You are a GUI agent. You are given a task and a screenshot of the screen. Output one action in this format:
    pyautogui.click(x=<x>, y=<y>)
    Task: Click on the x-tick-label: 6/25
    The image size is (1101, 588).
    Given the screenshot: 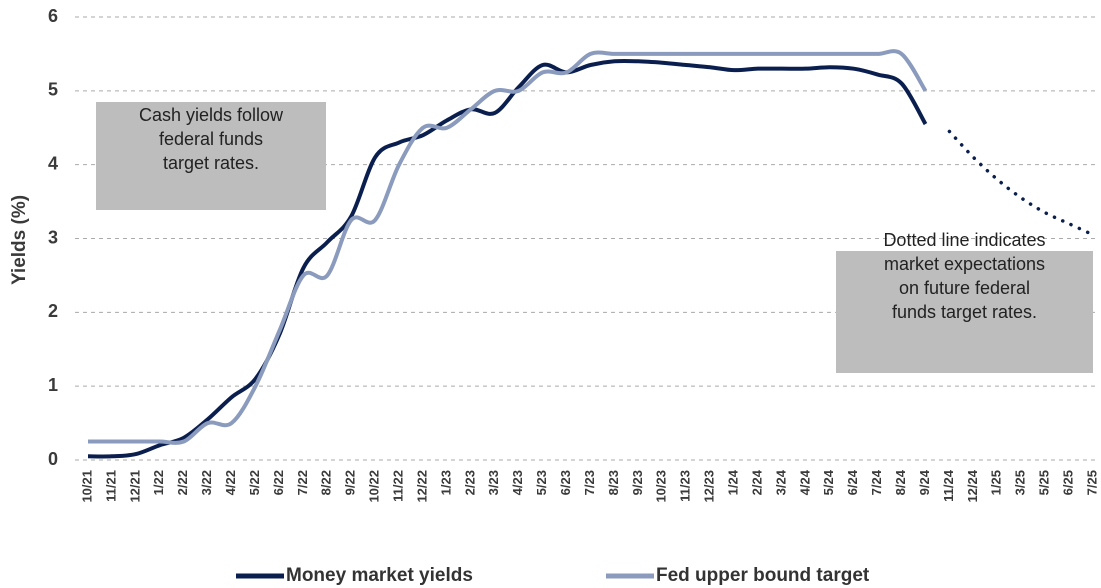 What is the action you would take?
    pyautogui.click(x=1068, y=482)
    